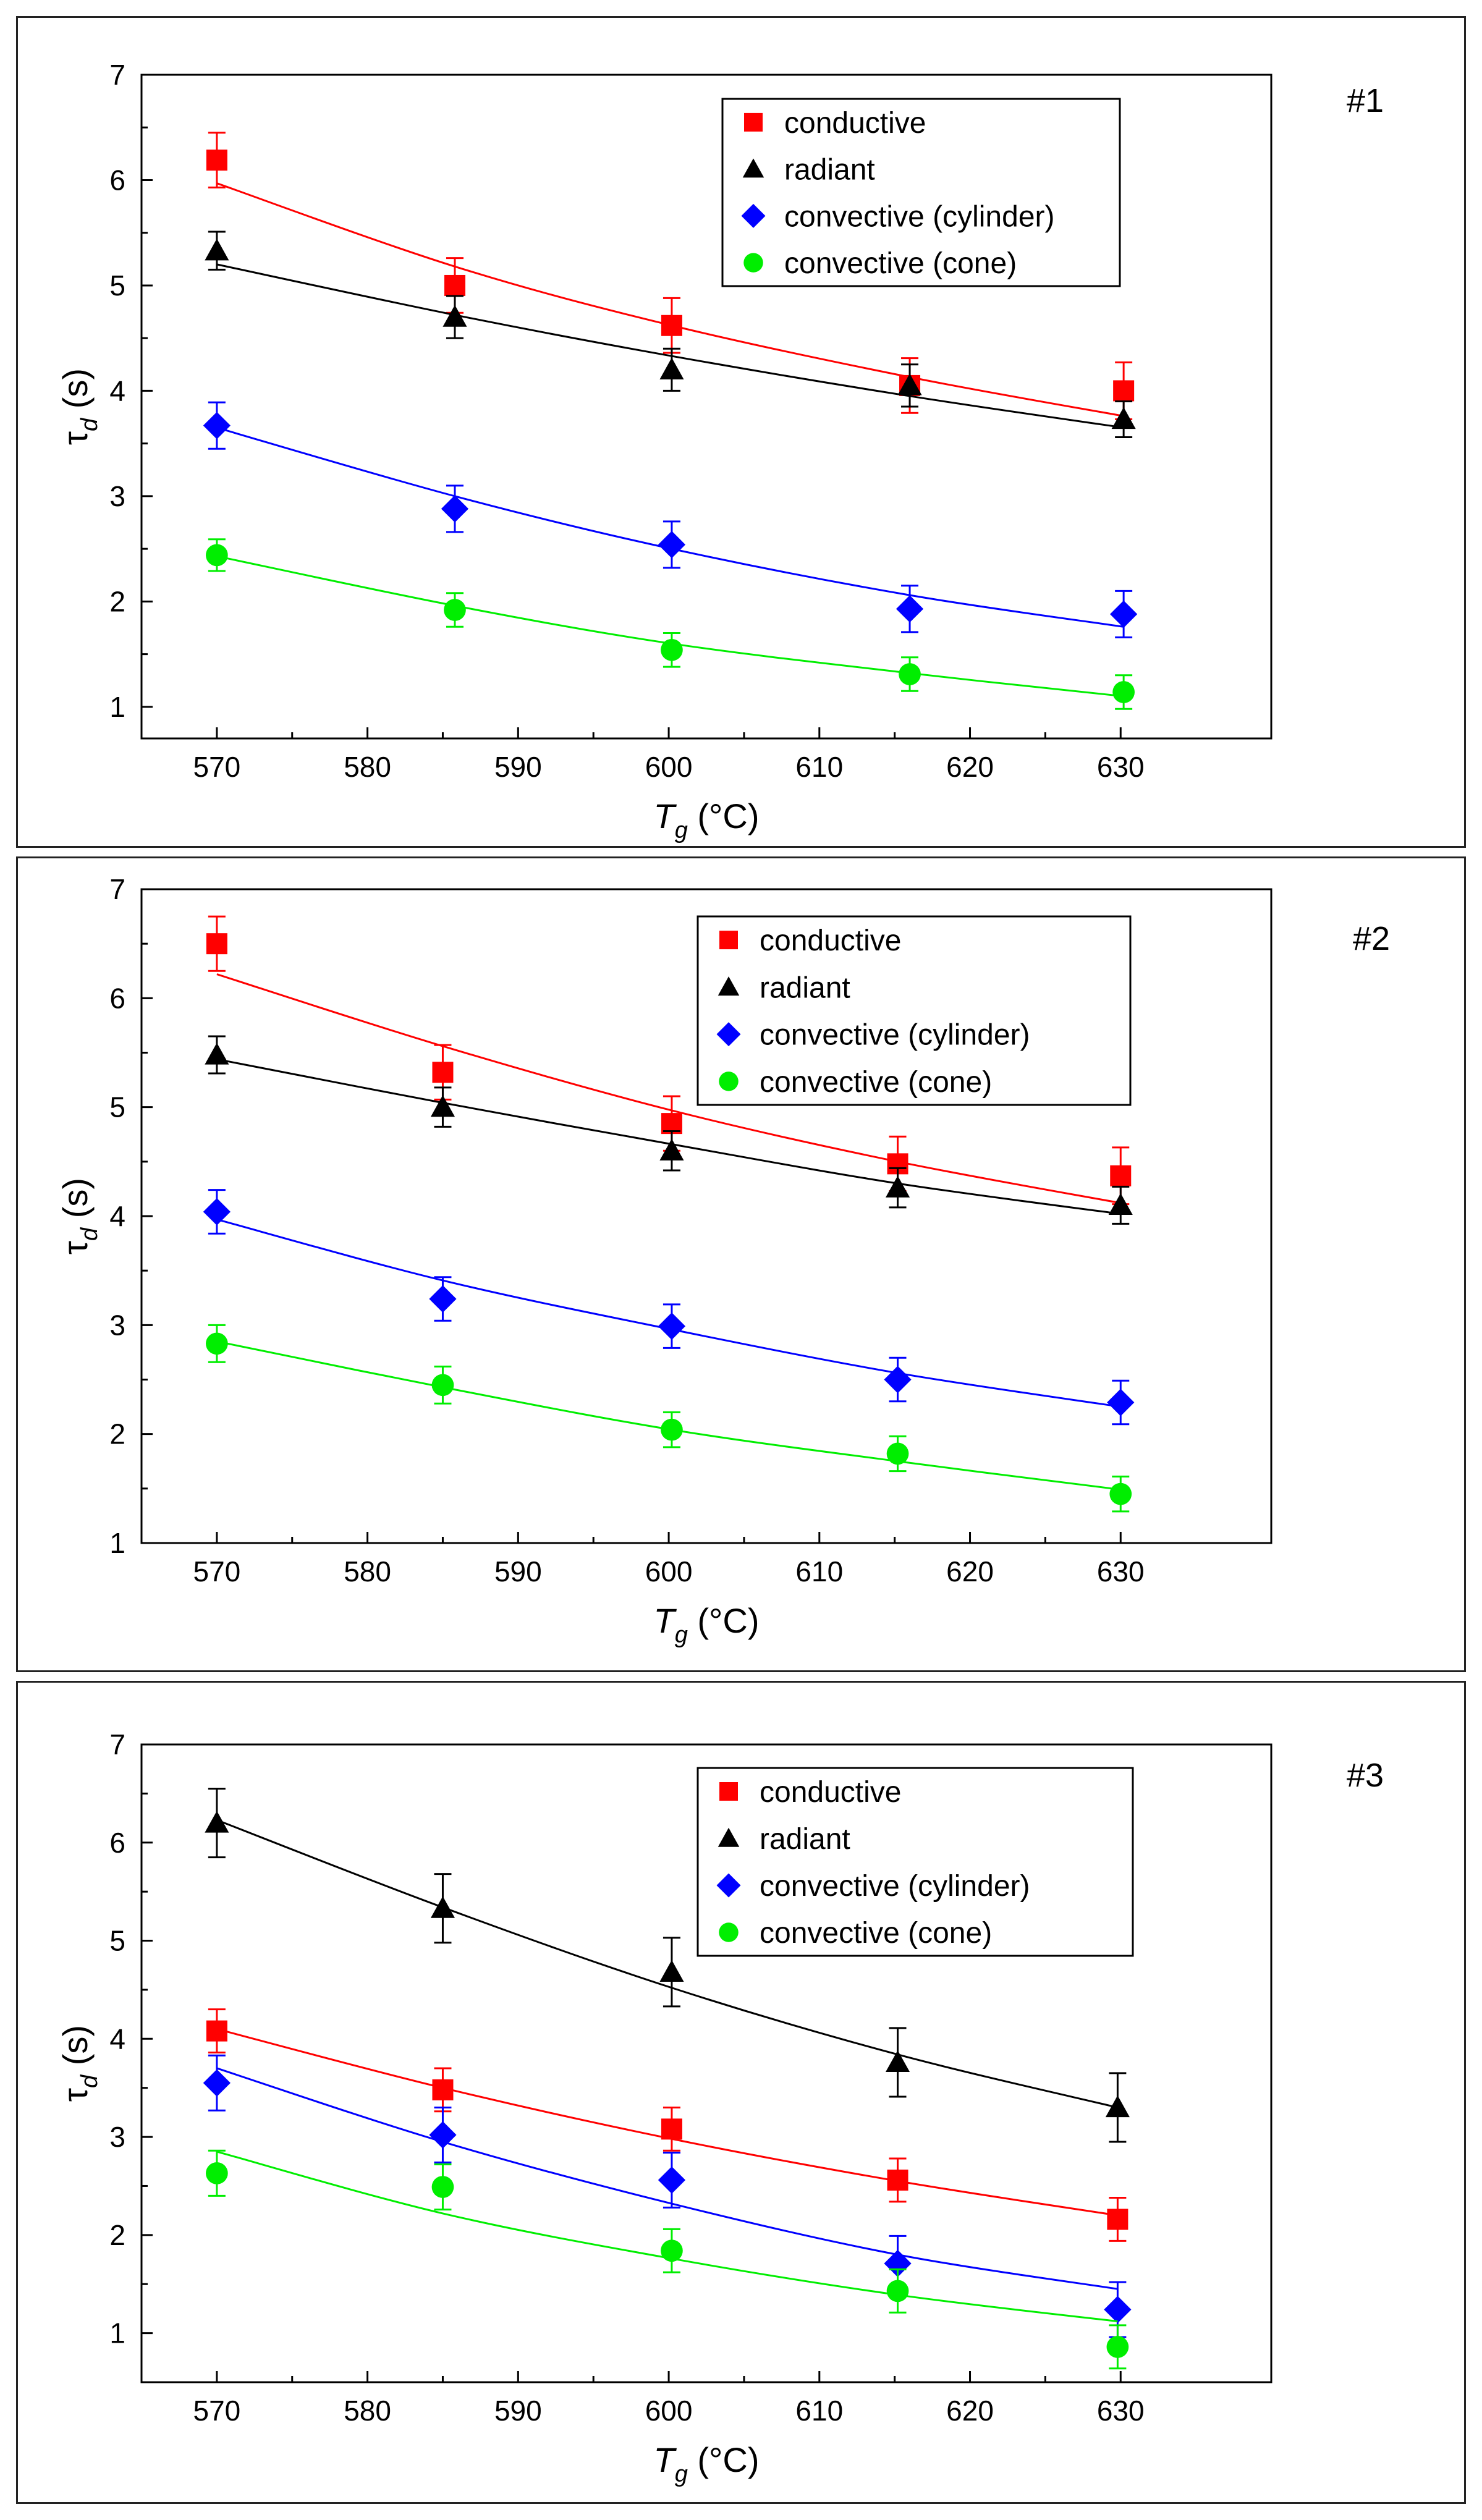 Image resolution: width=1482 pixels, height=2520 pixels. What do you see at coordinates (216, 2411) in the screenshot?
I see `x-tick-label: 570` at bounding box center [216, 2411].